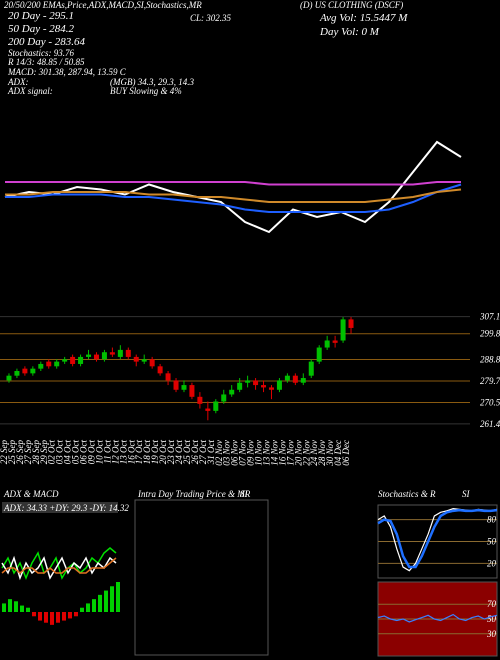 The height and width of the screenshot is (660, 500). What do you see at coordinates (314, 453) in the screenshot?
I see `x-tick-label: 24 Nov` at bounding box center [314, 453].